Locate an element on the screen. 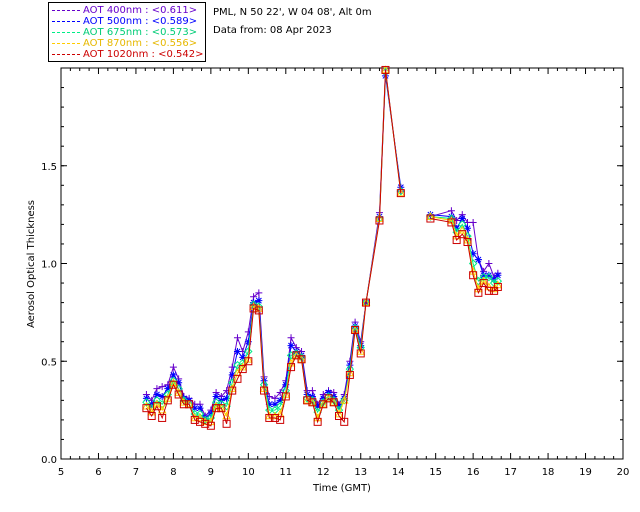  legend-label-1020nm: AOT 1020nm : <0.542> is located at coordinates (143, 54).